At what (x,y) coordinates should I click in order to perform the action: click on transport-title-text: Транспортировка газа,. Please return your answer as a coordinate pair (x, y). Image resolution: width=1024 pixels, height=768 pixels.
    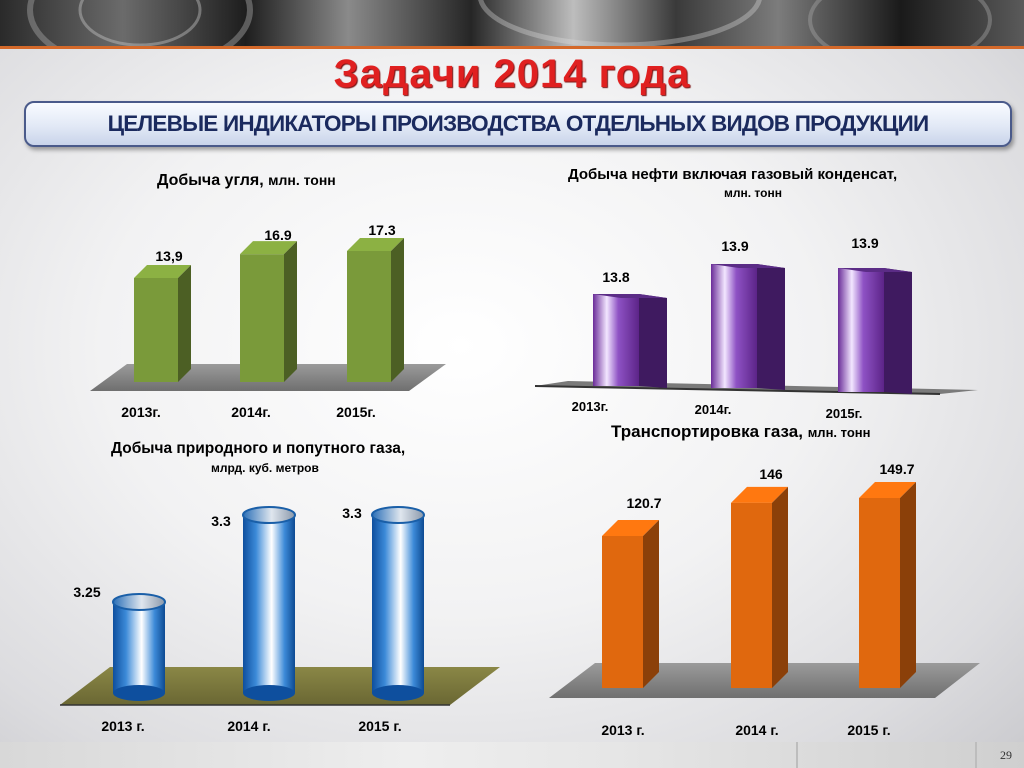
    Looking at the image, I should click on (707, 431).